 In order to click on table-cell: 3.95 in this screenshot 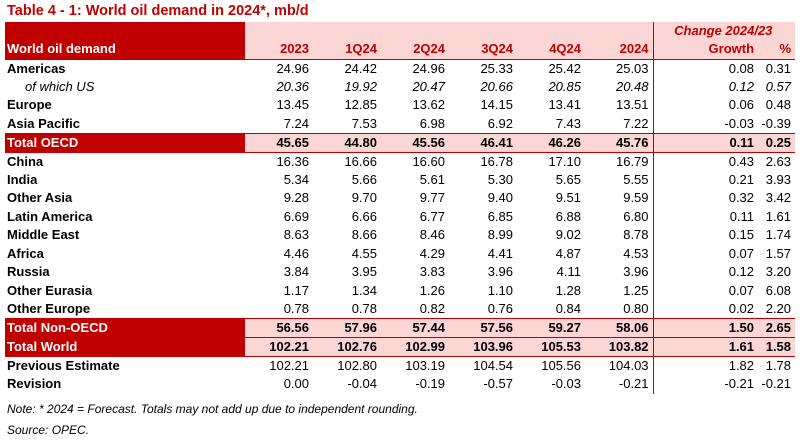, I will do `click(364, 272)`.